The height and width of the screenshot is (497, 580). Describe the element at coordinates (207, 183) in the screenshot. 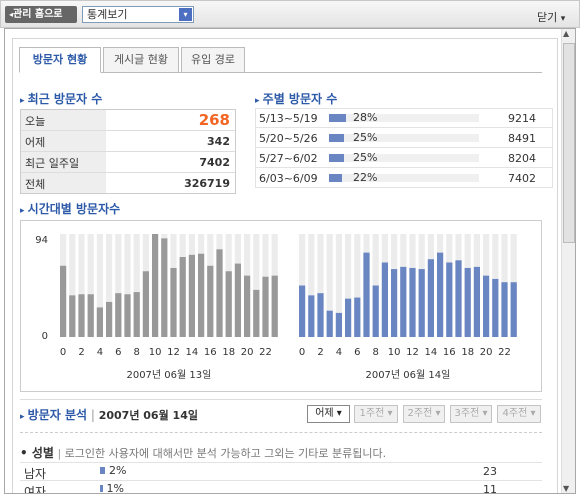

I see `recent-value: 326719` at that location.